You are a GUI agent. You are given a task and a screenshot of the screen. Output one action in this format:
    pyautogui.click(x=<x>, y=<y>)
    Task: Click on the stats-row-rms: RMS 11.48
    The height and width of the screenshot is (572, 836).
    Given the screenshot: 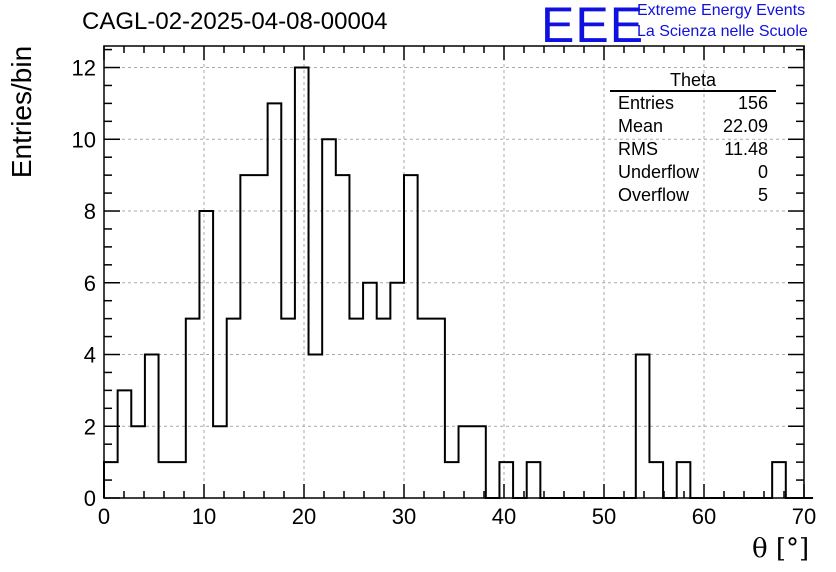 What is the action you would take?
    pyautogui.click(x=693, y=149)
    